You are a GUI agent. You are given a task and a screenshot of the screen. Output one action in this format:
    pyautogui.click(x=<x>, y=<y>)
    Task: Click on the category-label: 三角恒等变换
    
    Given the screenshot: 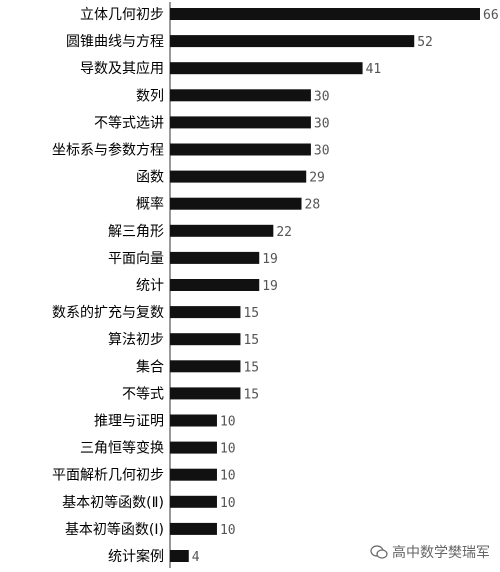 What is the action you would take?
    pyautogui.click(x=122, y=448)
    